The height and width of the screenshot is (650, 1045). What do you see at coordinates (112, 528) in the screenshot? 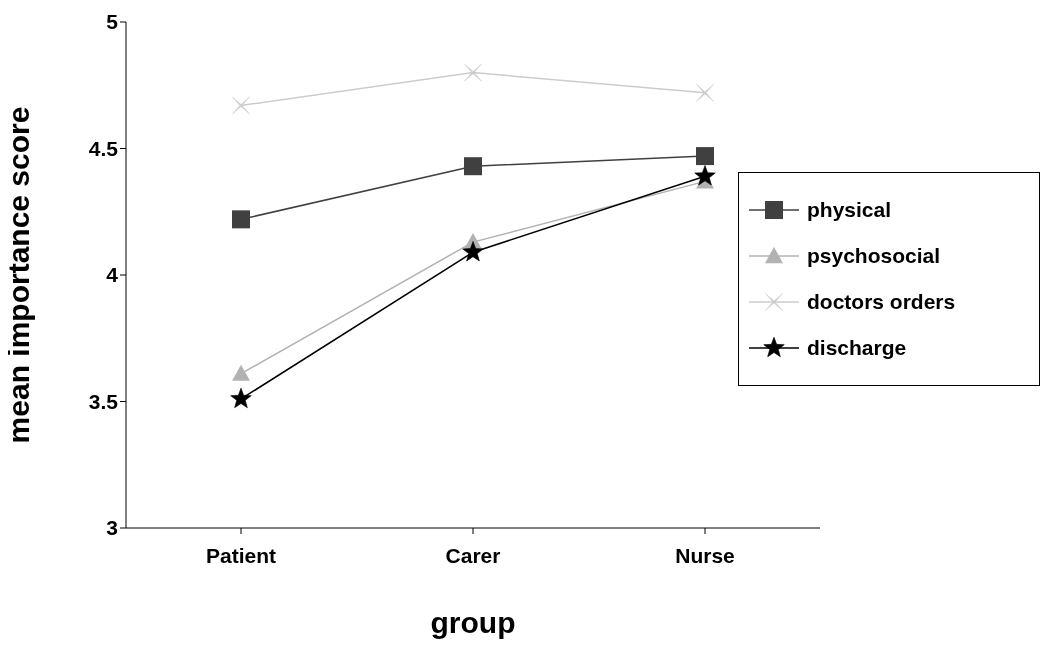
I see `y-tick-label: 3` at bounding box center [112, 528].